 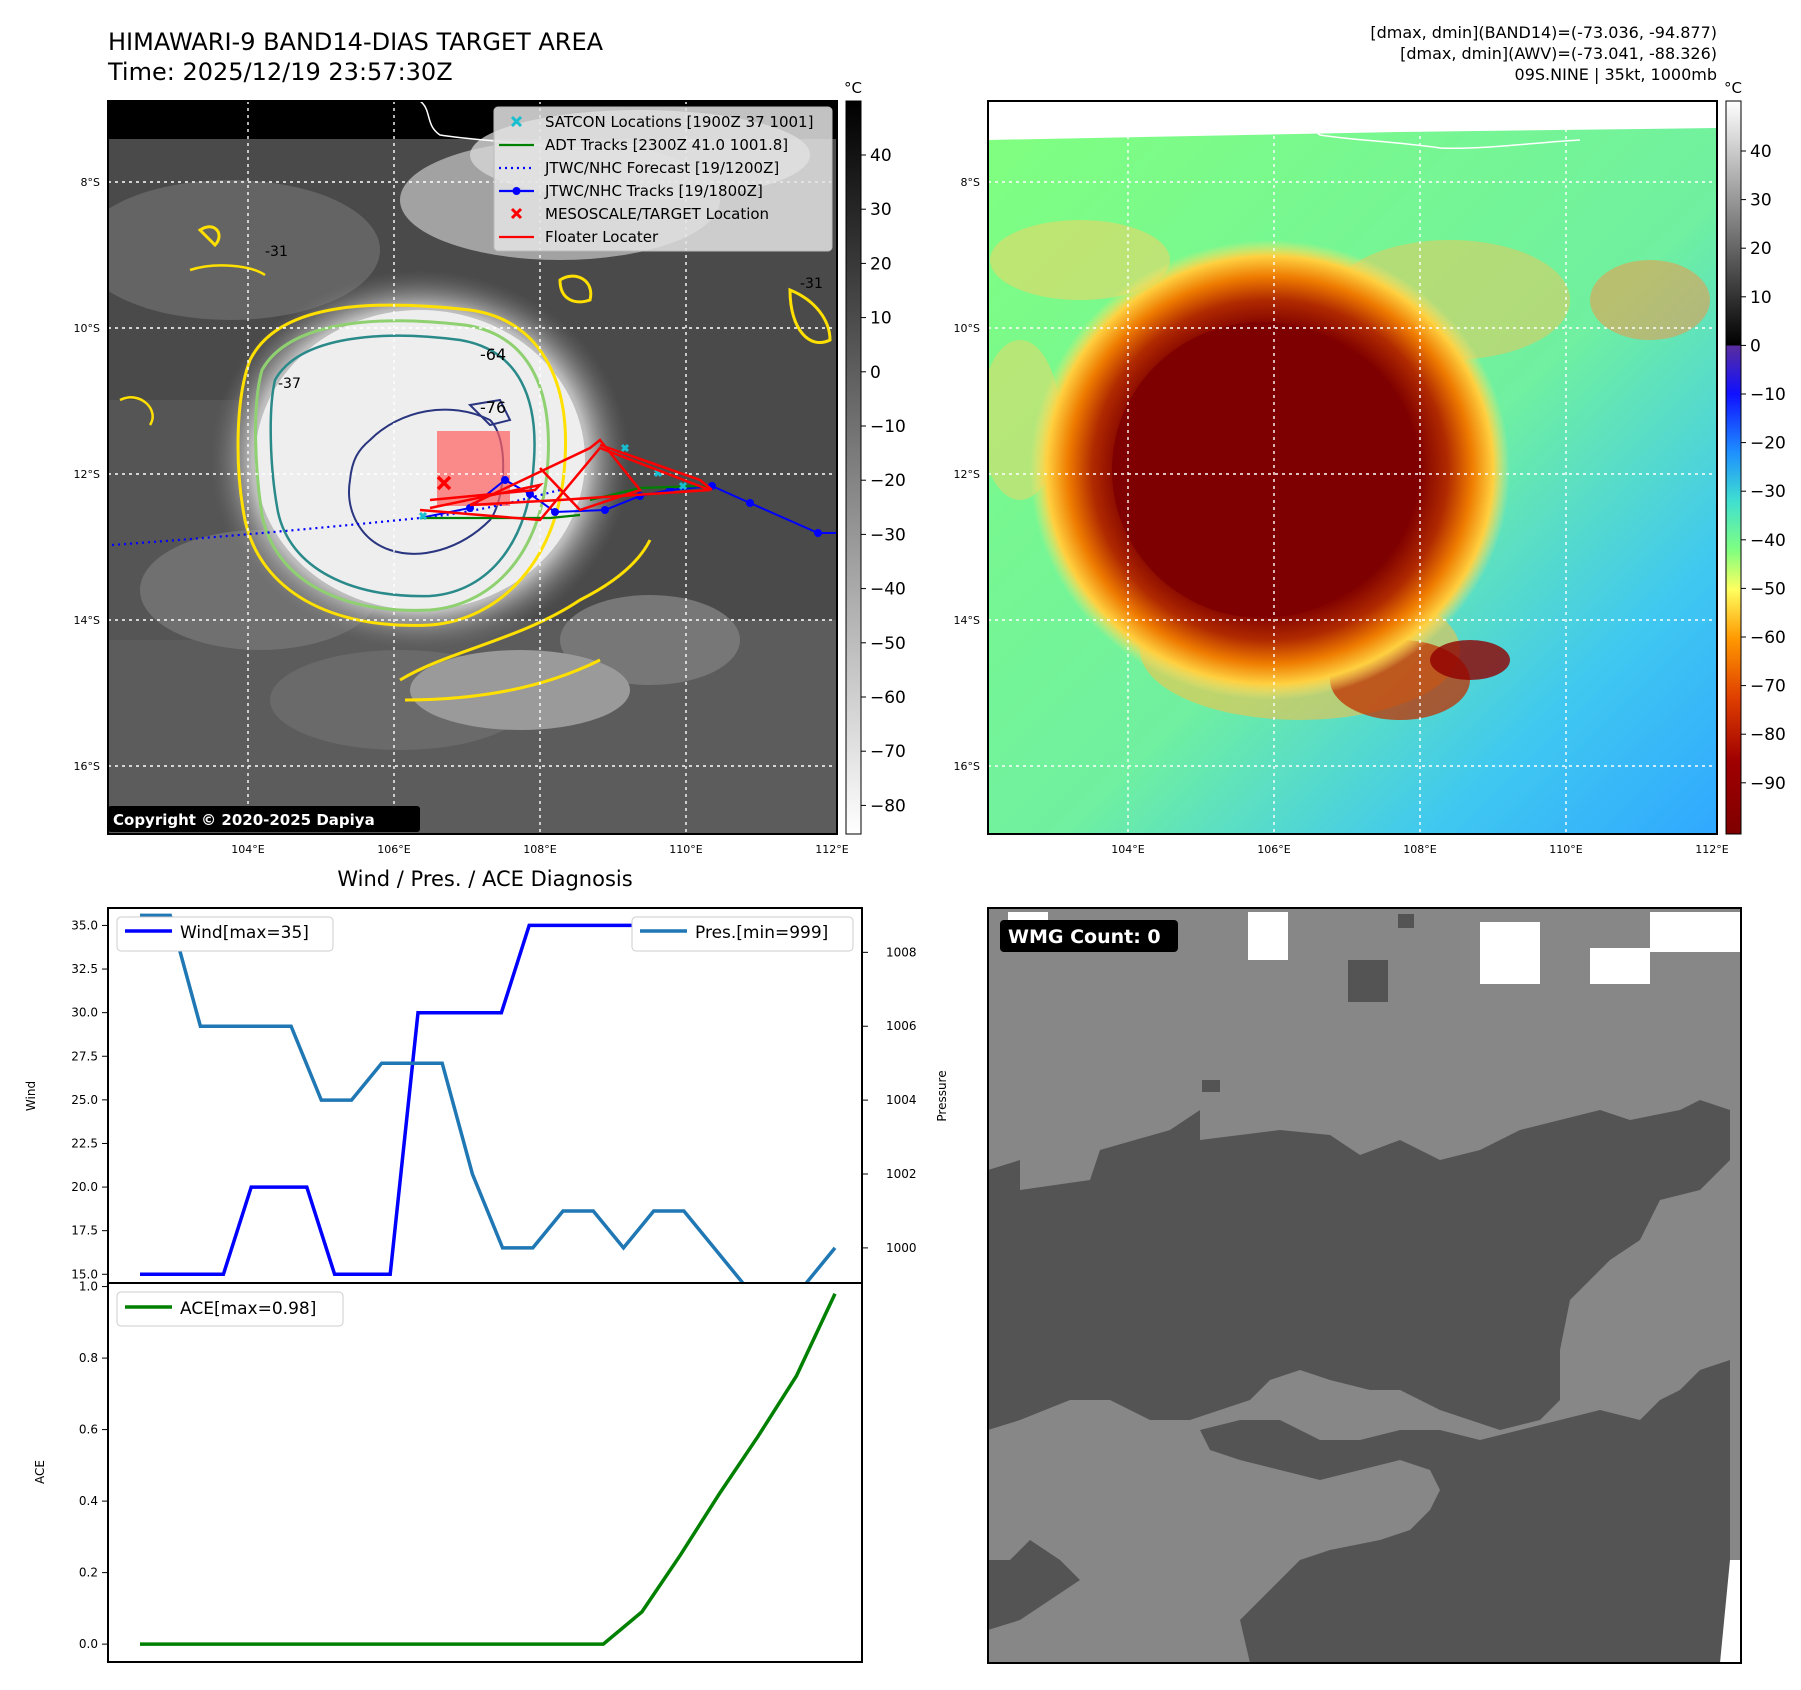 I want to click on latitude-tick-label: 12°S, so click(x=967, y=474).